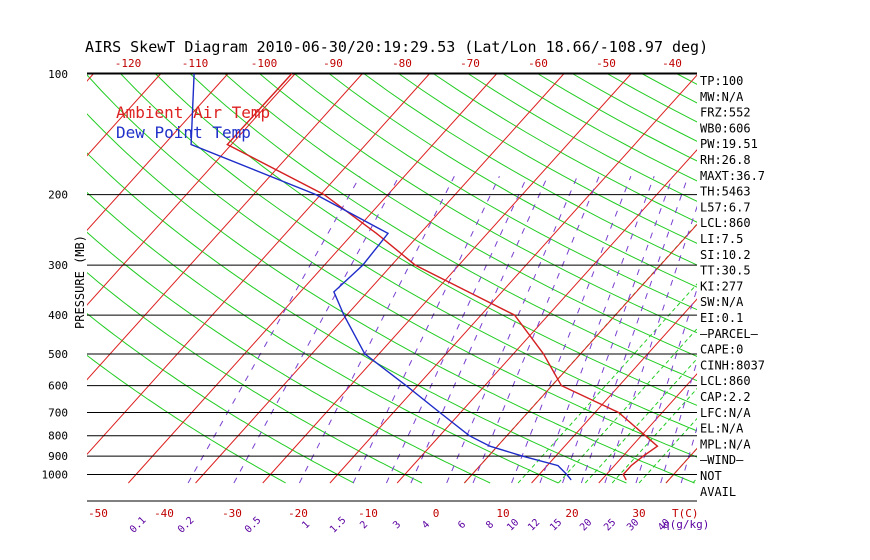 This screenshot has height=560, width=870. I want to click on mixing-ratio-unit-label: q(g/kg), so click(686, 524).